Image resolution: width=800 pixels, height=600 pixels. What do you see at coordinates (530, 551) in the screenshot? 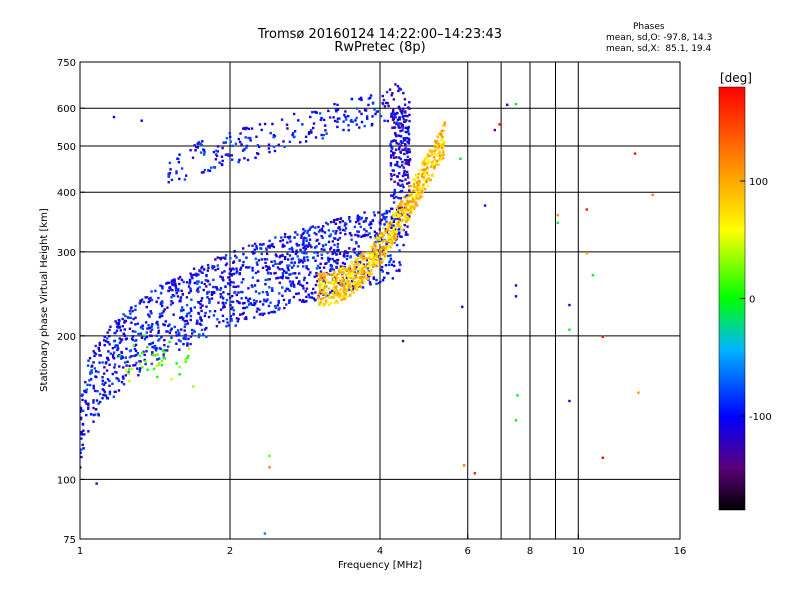
I see `x-tick-label: 8` at bounding box center [530, 551].